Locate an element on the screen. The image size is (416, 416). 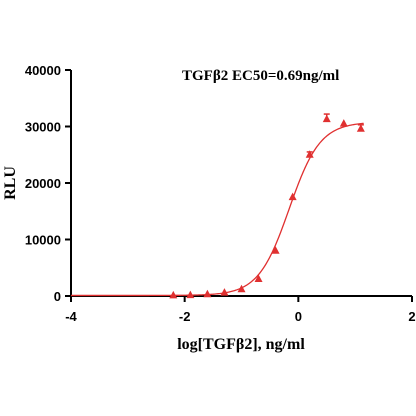
x-axis-title: log[TGFβ2], ng/ml is located at coordinates (241, 344).